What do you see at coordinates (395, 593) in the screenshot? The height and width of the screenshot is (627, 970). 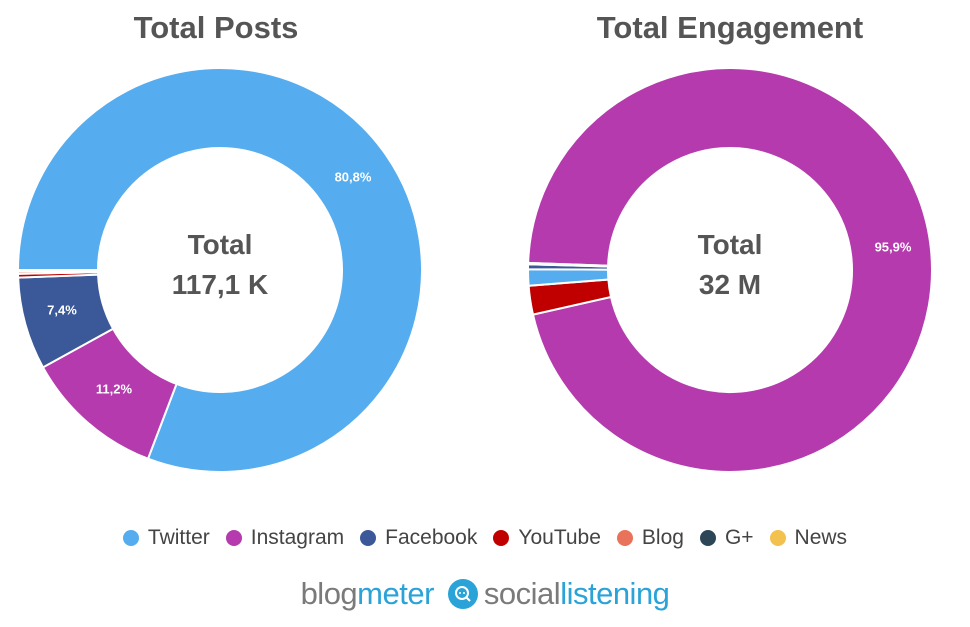 I see `brand-meter-text: meter` at bounding box center [395, 593].